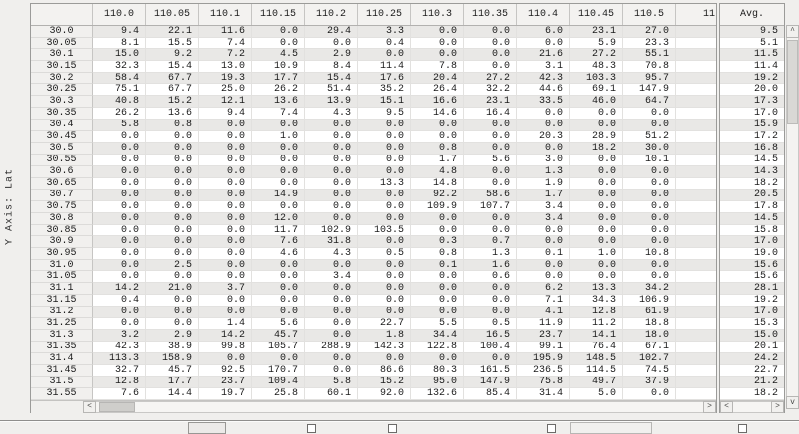 This screenshot has width=799, height=434. What do you see at coordinates (399, 421) in the screenshot?
I see `bottom-divider` at bounding box center [399, 421].